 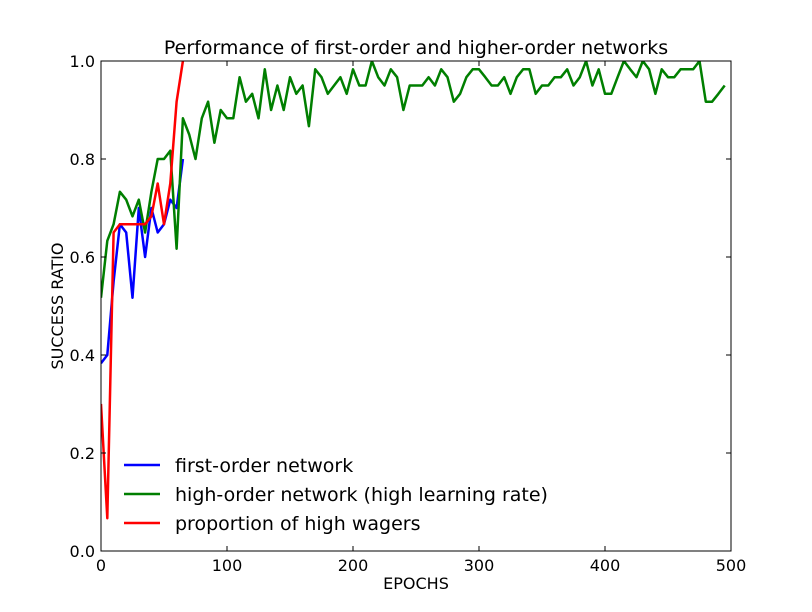 What do you see at coordinates (479, 565) in the screenshot?
I see `x-tick-label: 300` at bounding box center [479, 565].